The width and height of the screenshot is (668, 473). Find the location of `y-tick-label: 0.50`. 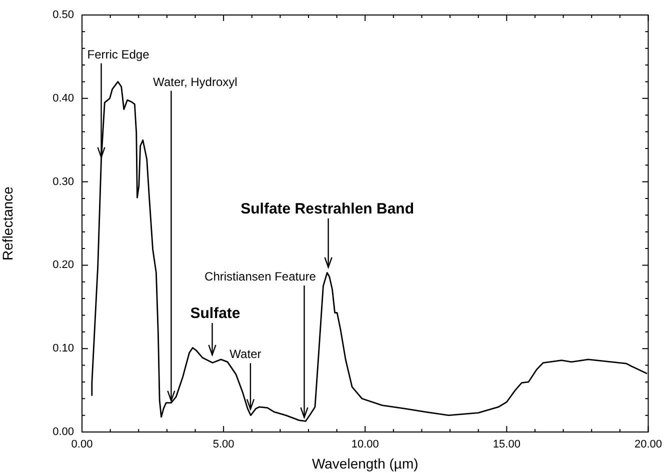

y-tick-label: 0.50 is located at coordinates (63, 15).